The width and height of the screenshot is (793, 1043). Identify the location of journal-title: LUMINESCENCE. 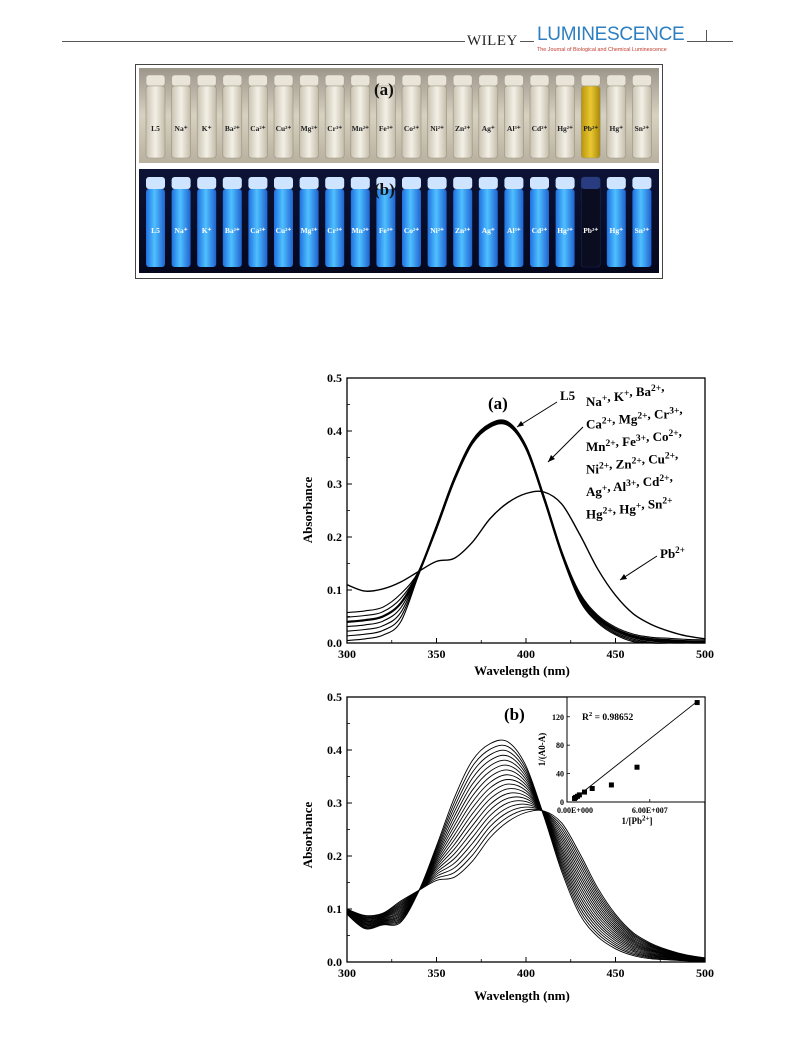
(611, 35).